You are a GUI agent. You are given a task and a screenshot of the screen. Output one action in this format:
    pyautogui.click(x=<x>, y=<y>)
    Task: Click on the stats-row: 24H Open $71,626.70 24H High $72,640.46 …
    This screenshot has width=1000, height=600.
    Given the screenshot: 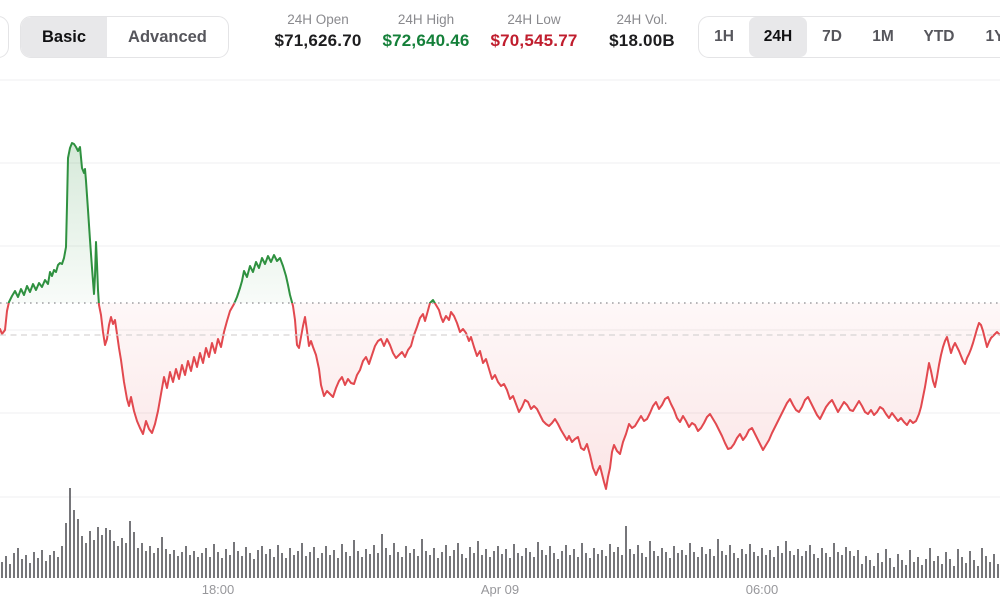 What is the action you would take?
    pyautogui.click(x=480, y=31)
    